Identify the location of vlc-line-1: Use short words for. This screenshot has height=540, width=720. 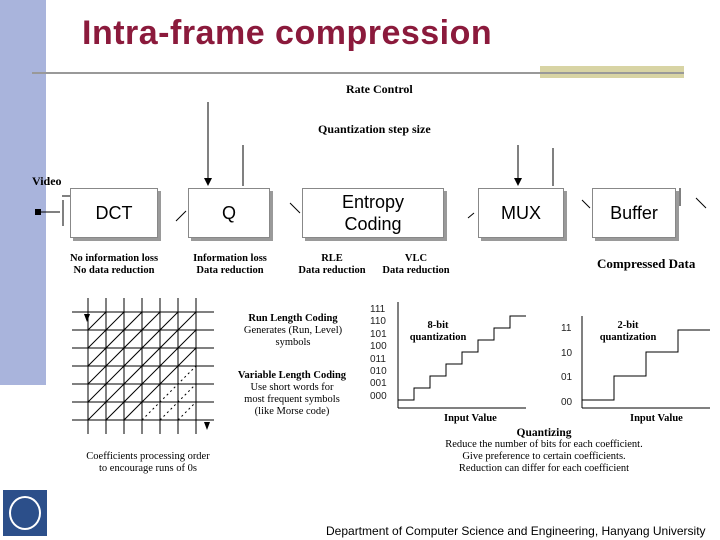
(292, 387).